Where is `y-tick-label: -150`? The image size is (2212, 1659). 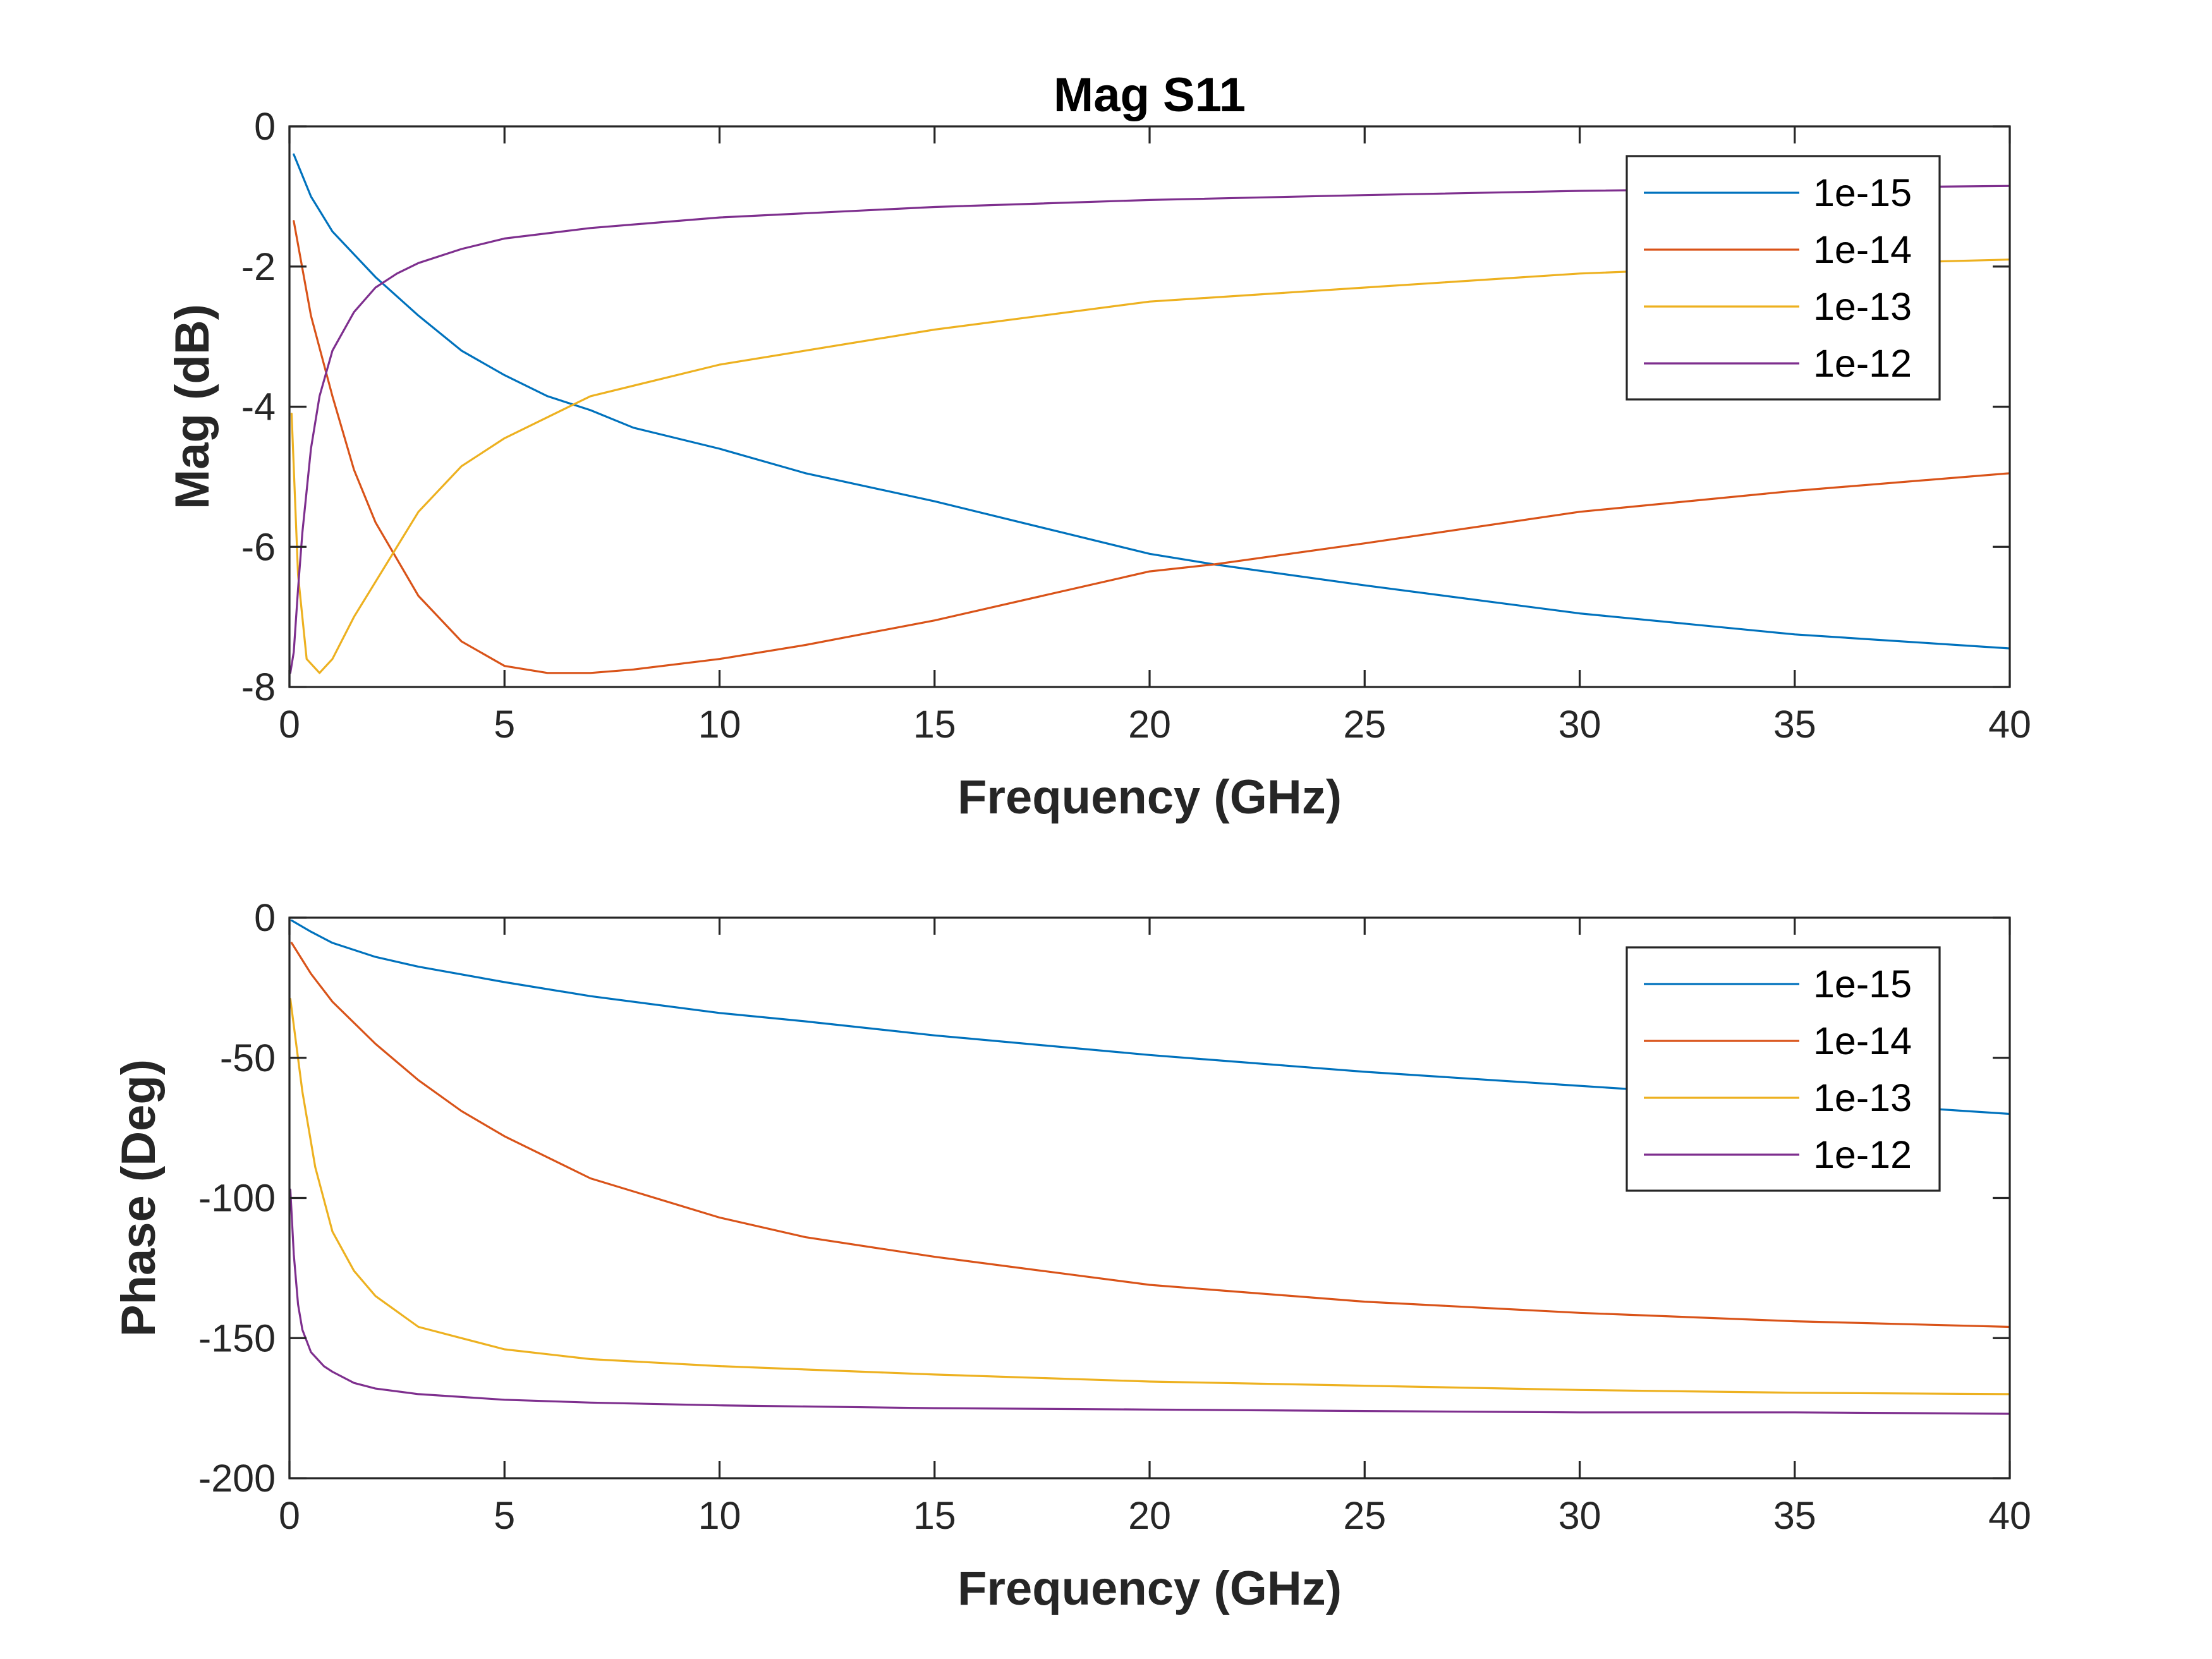
y-tick-label: -150 is located at coordinates (237, 1337).